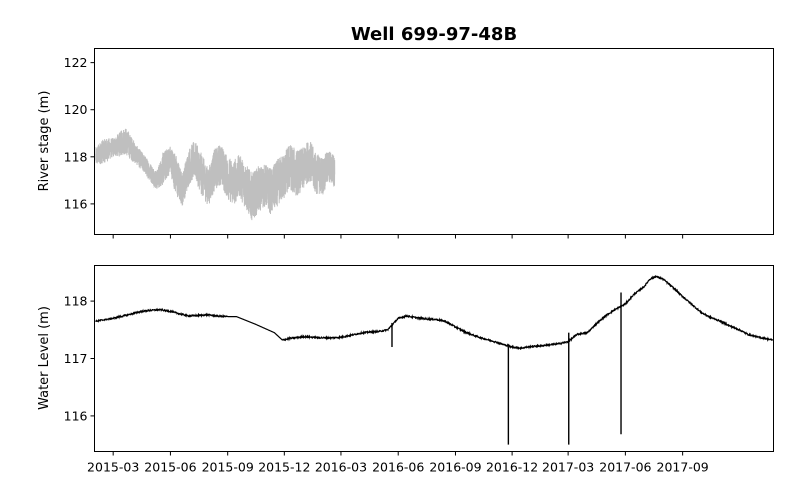 This screenshot has width=800, height=504. I want to click on x-tick-label: 2016-03, so click(341, 467).